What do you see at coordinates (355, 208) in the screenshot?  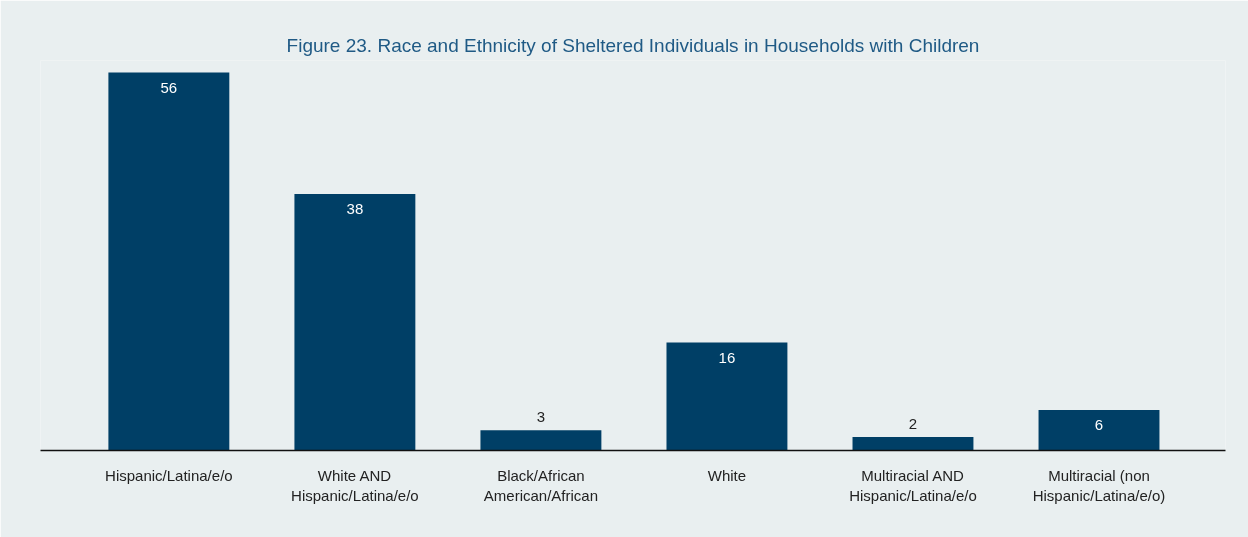 I see `data-label: 38` at bounding box center [355, 208].